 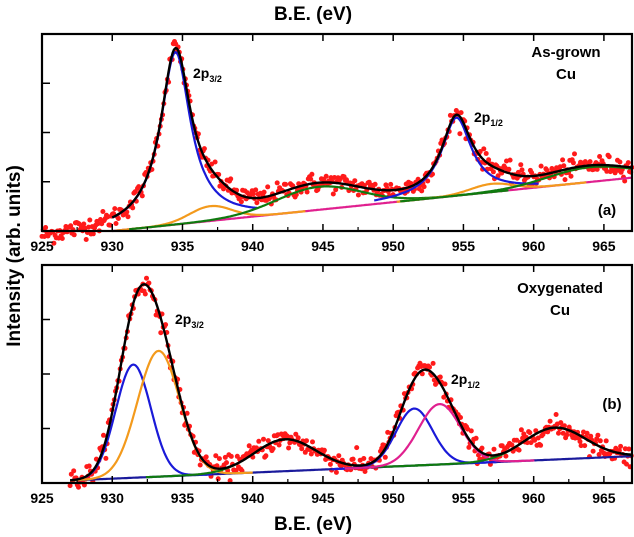 I want to click on panel-a-peak-label-2p3-2-main: 2p, so click(x=201, y=73).